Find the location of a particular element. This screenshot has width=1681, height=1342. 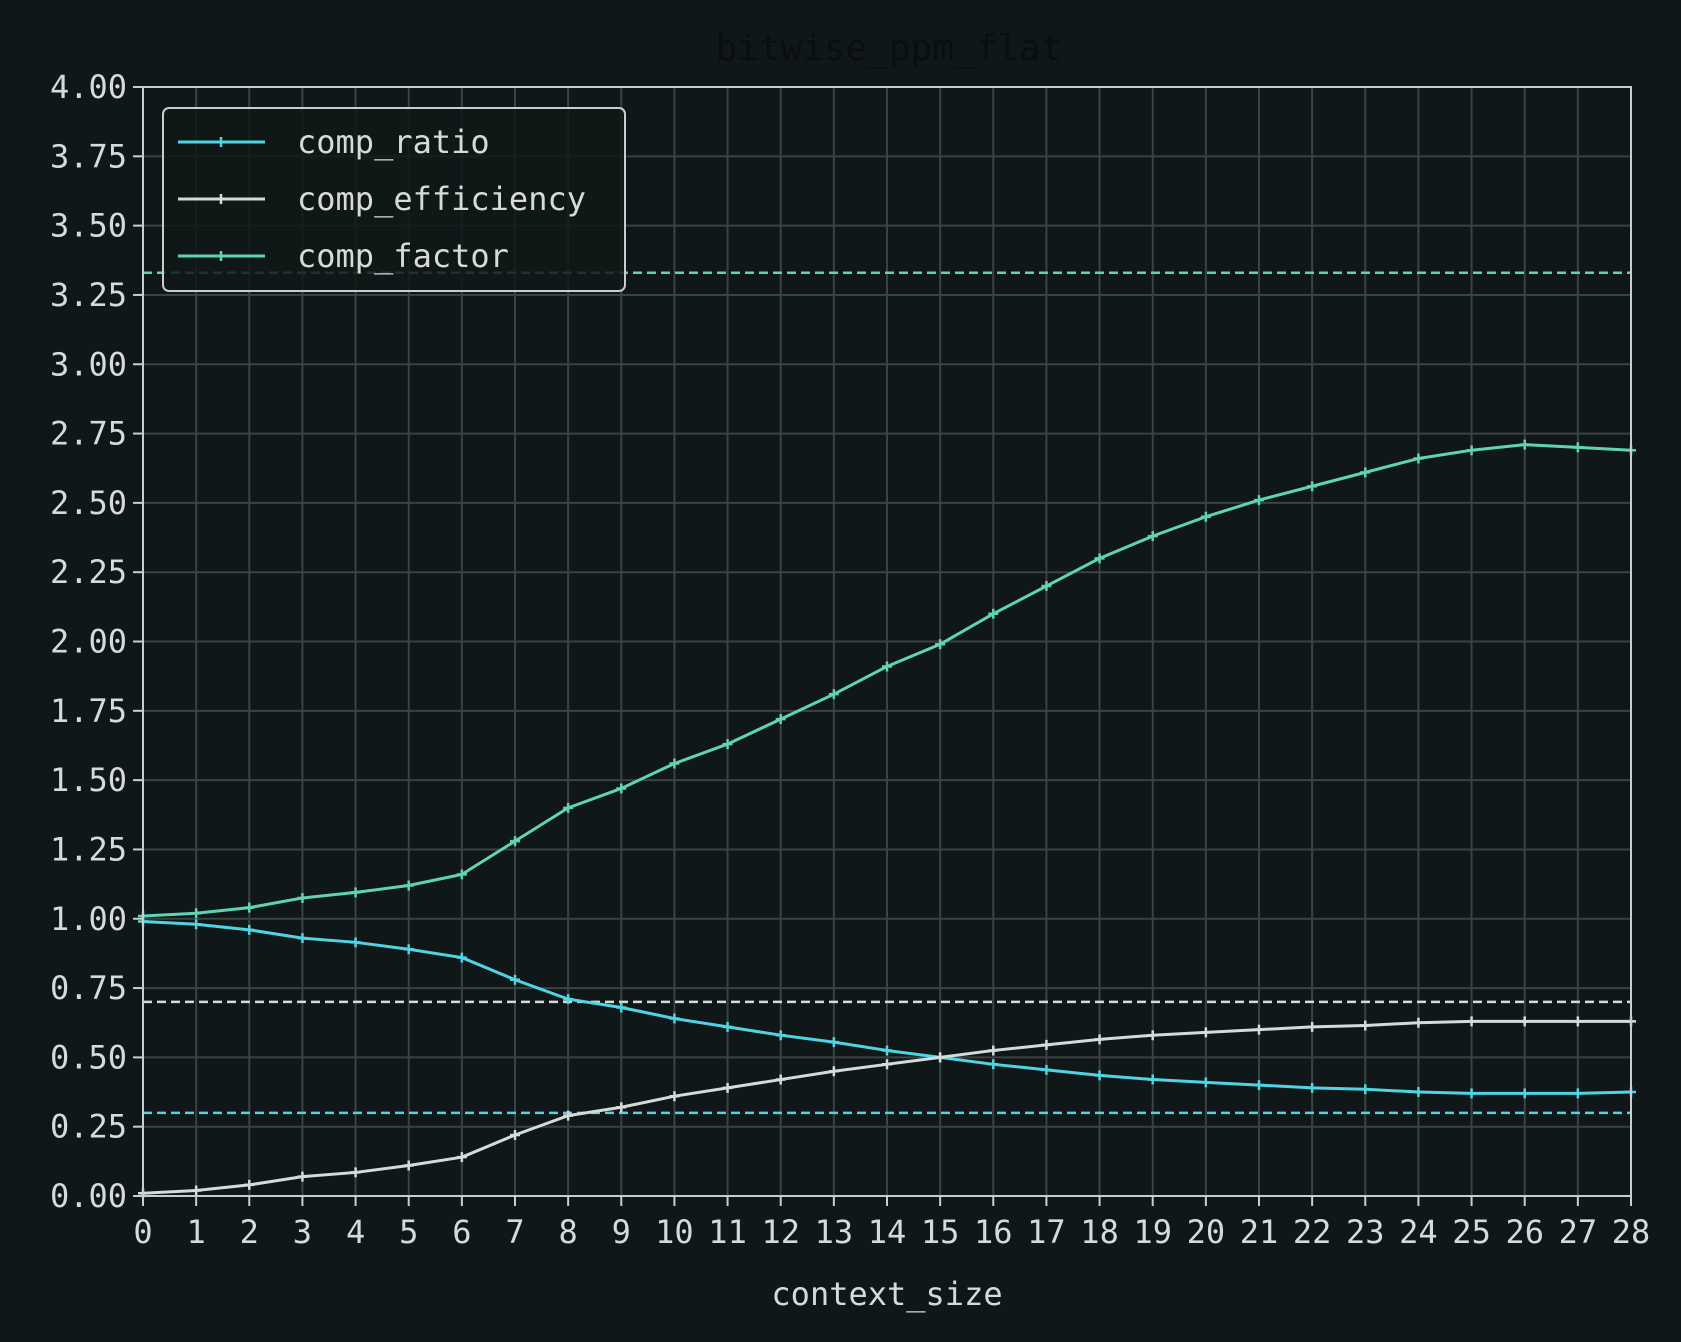

legend-label: comp_ratio is located at coordinates (393, 142).